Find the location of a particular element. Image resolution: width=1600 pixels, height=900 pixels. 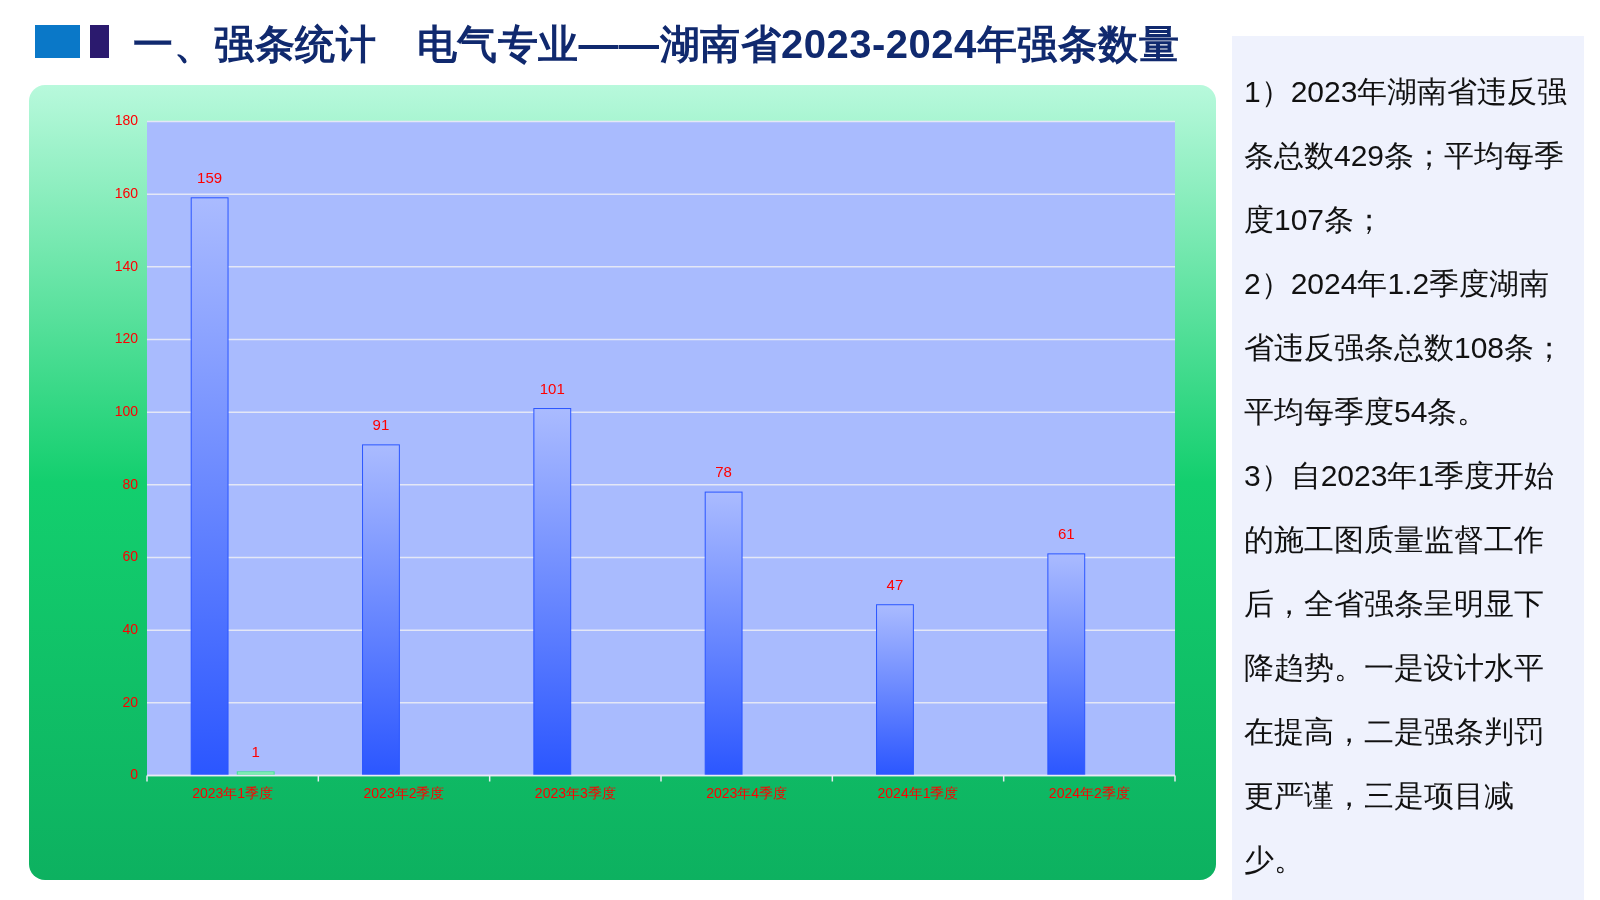

y-tick-label: 140 is located at coordinates (126, 265).